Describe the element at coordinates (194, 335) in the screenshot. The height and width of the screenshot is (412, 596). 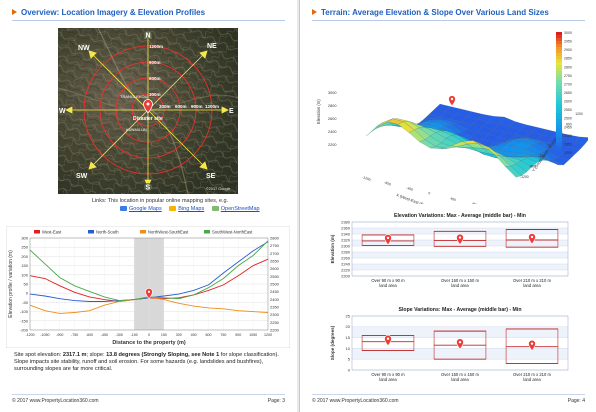
I see `x-tick-label: 450` at that location.